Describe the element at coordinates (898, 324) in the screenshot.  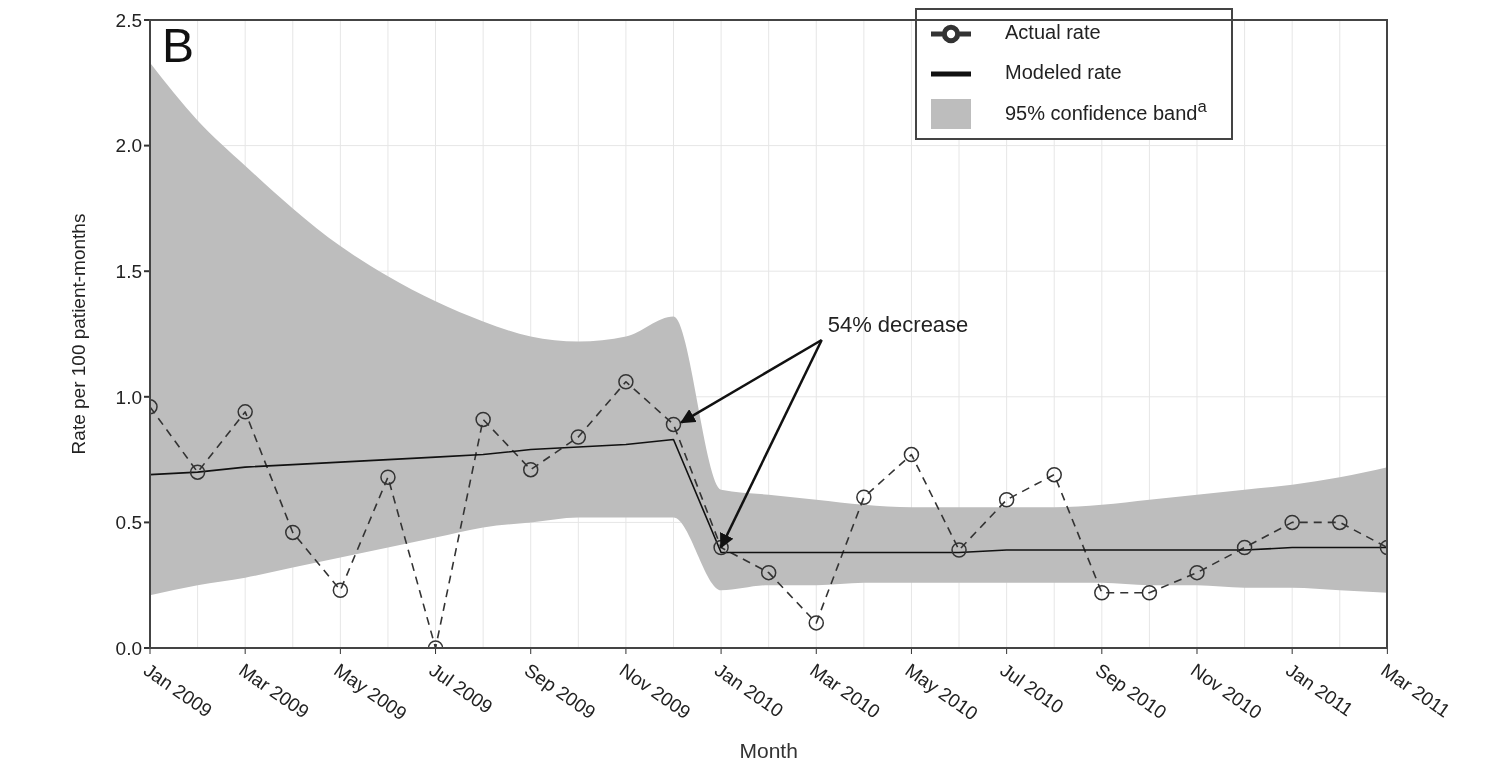
I see `annotation: 54% decrease` at that location.